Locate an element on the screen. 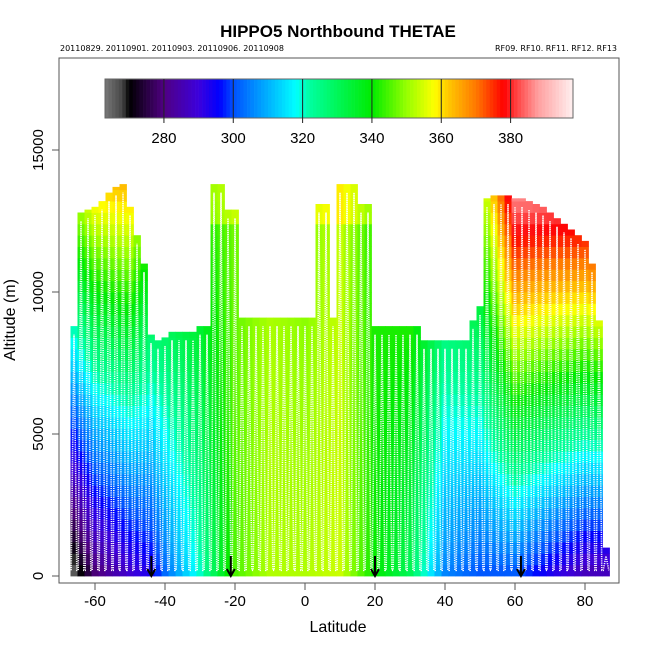  colorbar-tick-label: 320 is located at coordinates (302, 138).